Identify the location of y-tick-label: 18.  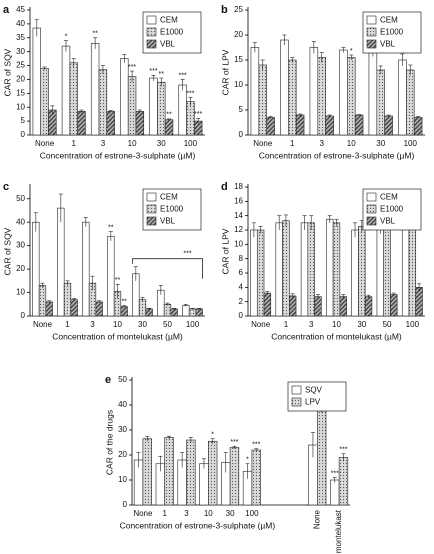
(238, 186).